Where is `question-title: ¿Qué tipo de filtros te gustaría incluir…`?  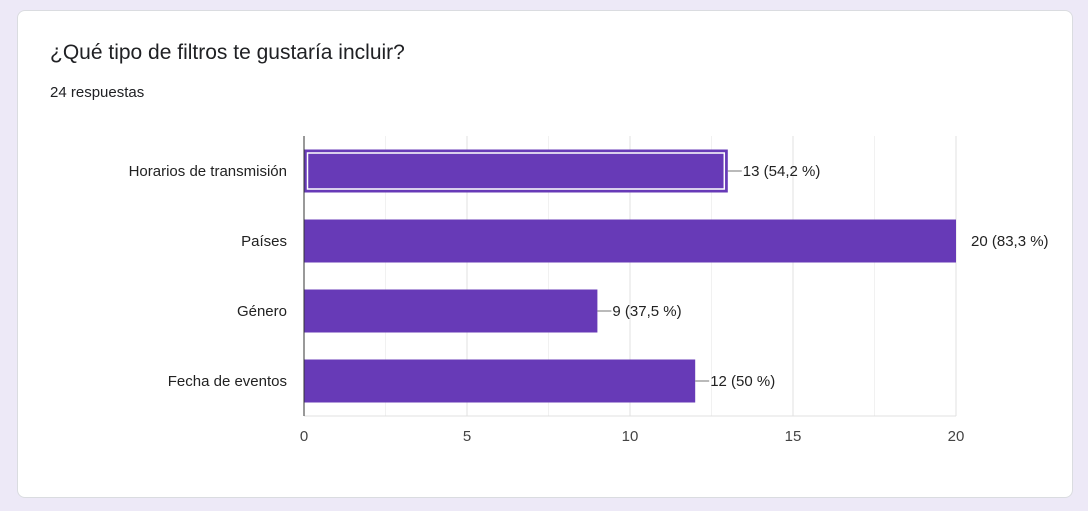 question-title: ¿Qué tipo de filtros te gustaría incluir… is located at coordinates (227, 52).